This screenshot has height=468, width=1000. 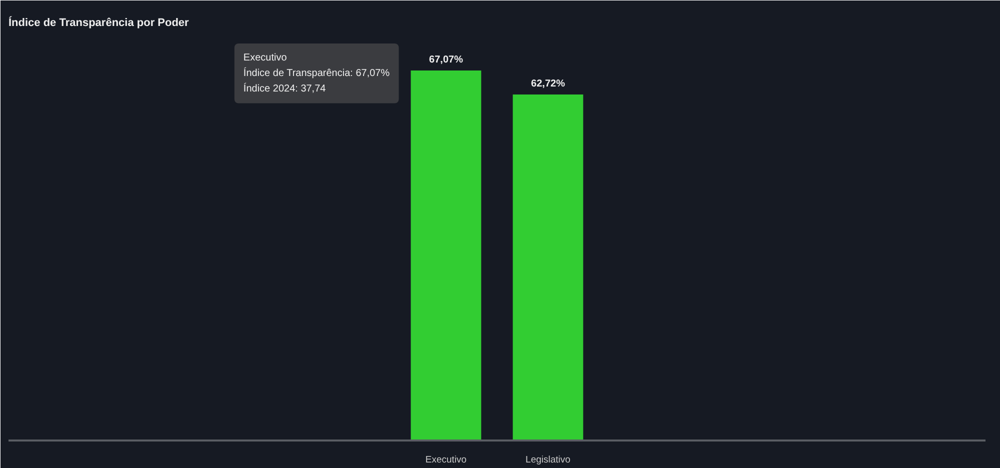 What do you see at coordinates (316, 73) in the screenshot?
I see `text: Executivo Índice de Transparência: 67,07% Índice 2024: 37,74` at bounding box center [316, 73].